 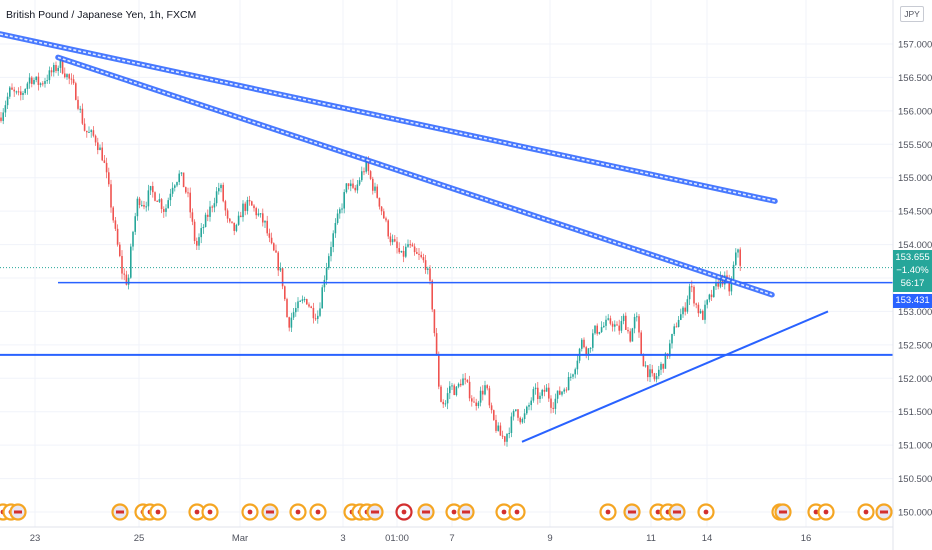 I want to click on time-tick-label: 16, so click(x=806, y=538).